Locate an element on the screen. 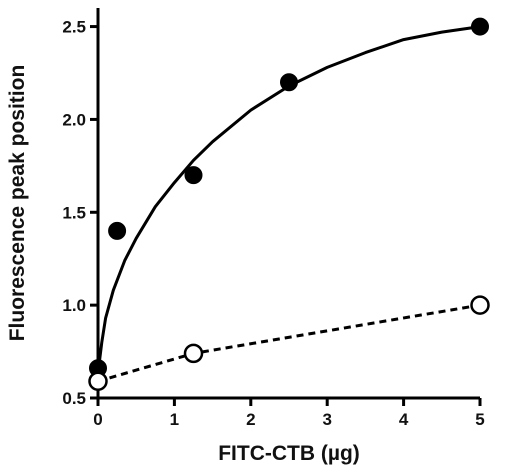  x-tick-label: 4 is located at coordinates (404, 419).